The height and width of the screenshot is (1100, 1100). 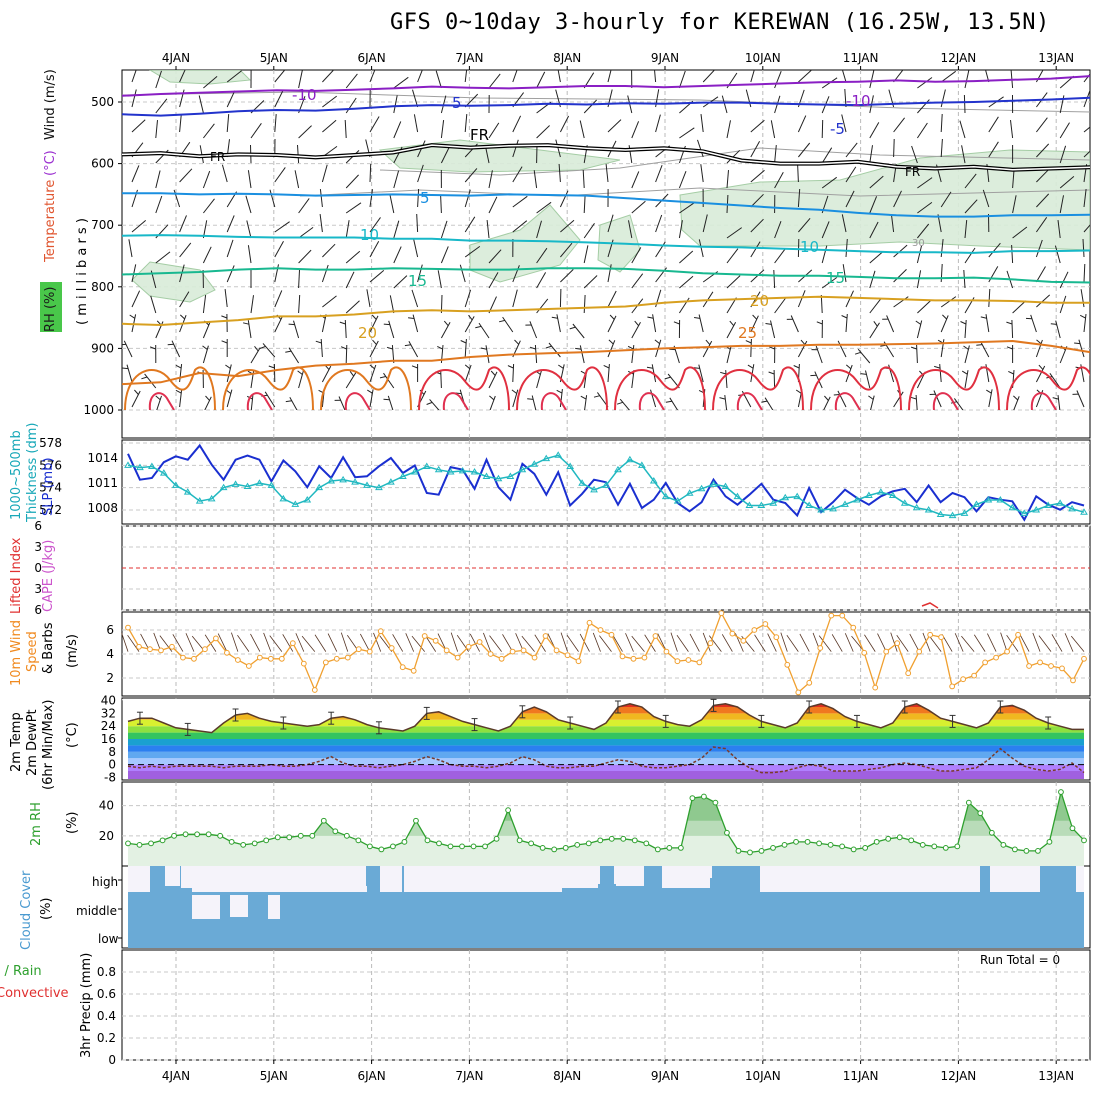 What do you see at coordinates (38, 610) in the screenshot?
I see `li-tick-label: 6` at bounding box center [38, 610].